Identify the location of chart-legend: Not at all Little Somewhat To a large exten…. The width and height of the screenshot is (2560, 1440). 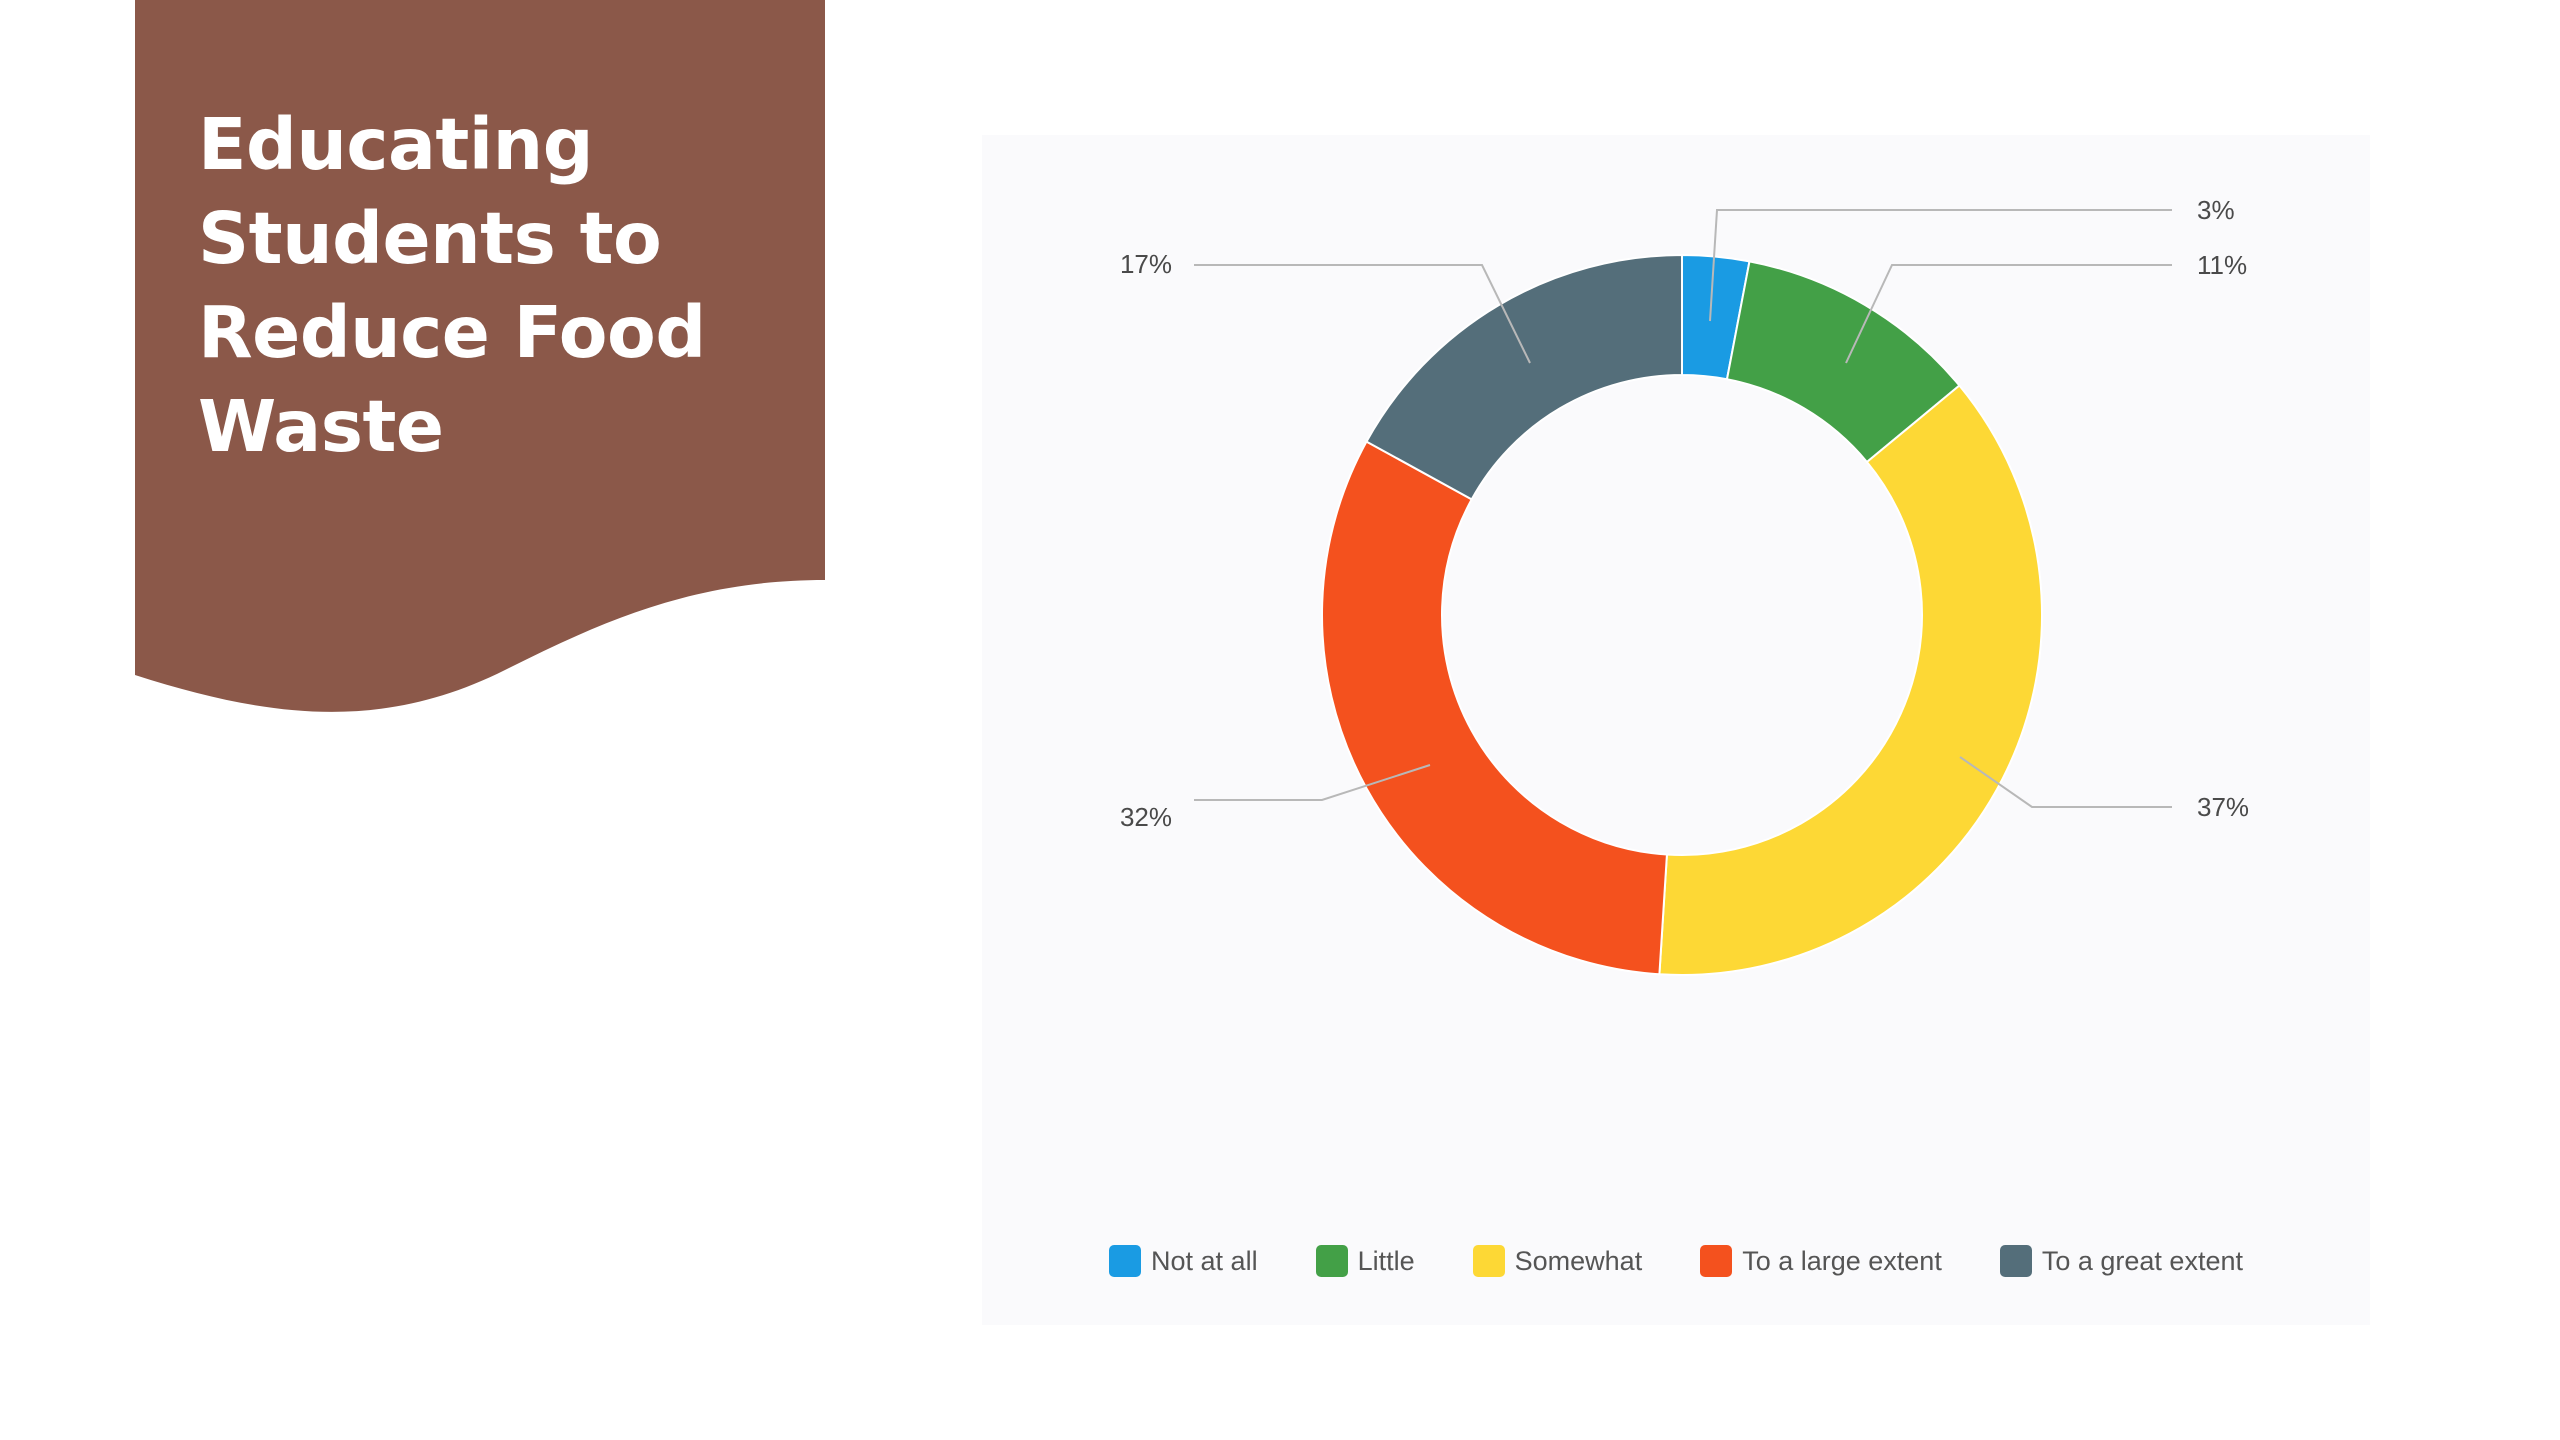
(1676, 1261).